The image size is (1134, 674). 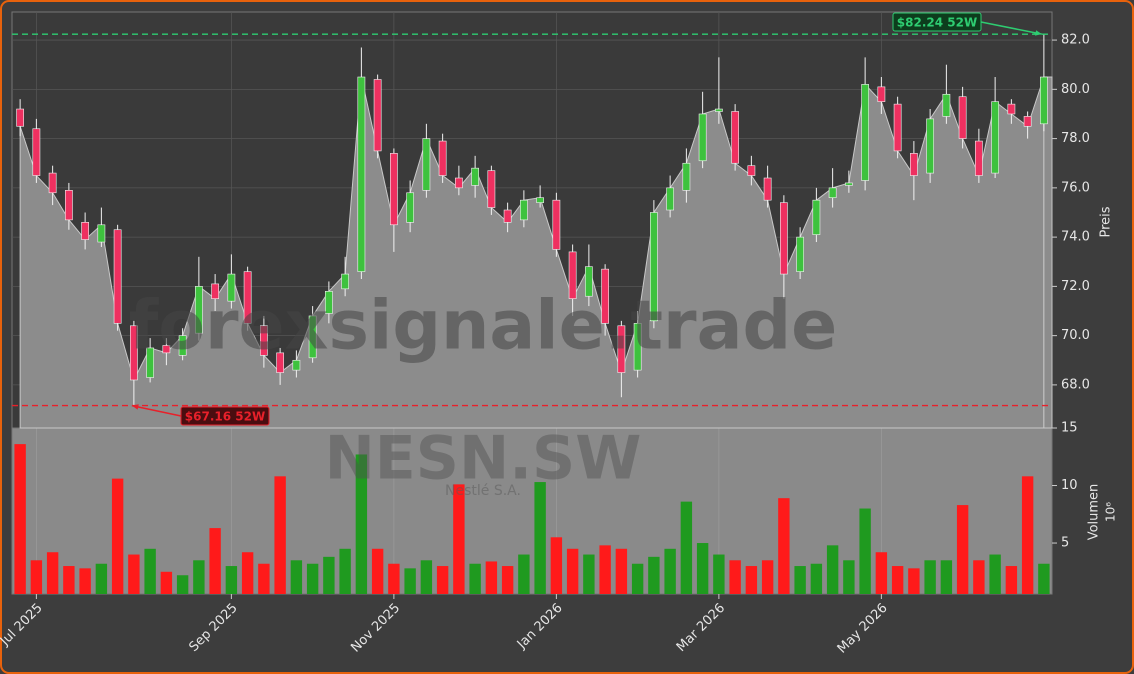 I want to click on y-tick-label: 74.0, so click(x=1075, y=237).